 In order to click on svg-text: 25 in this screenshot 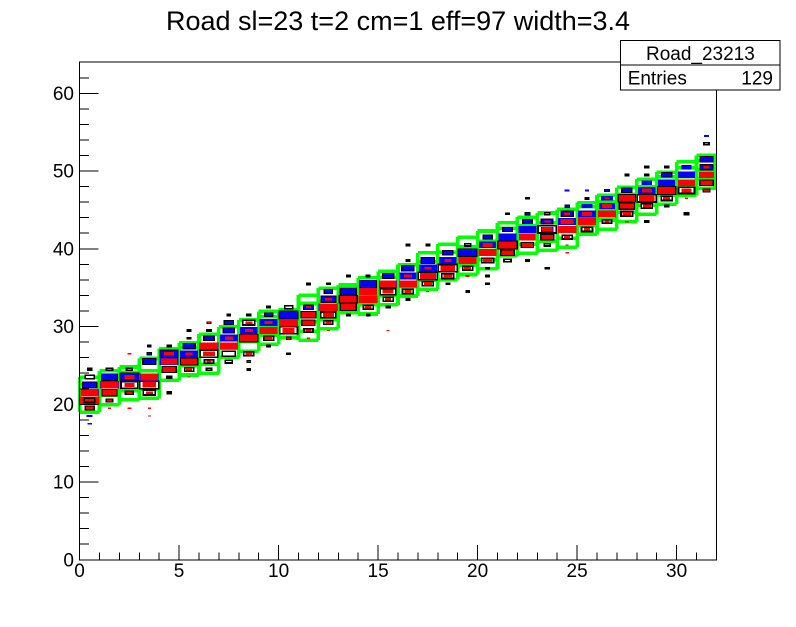, I will do `click(577, 571)`.